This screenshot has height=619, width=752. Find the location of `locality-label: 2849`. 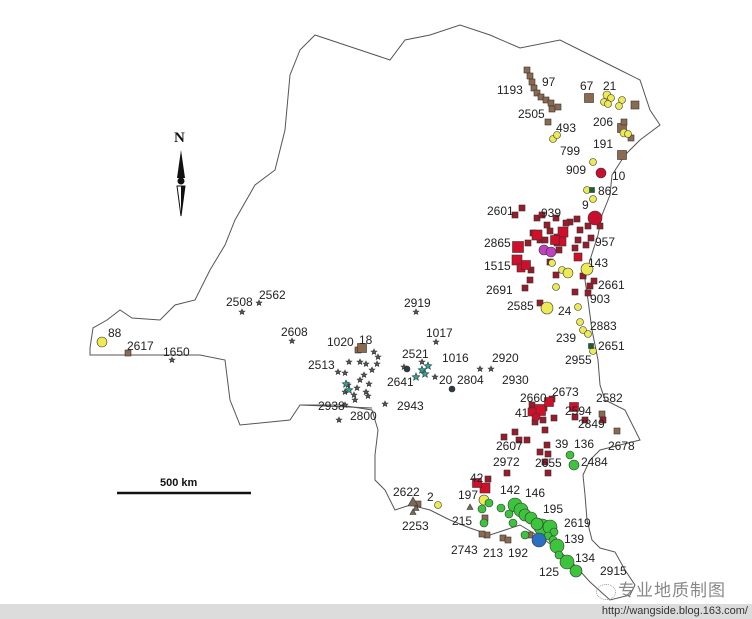

locality-label: 2849 is located at coordinates (591, 424).